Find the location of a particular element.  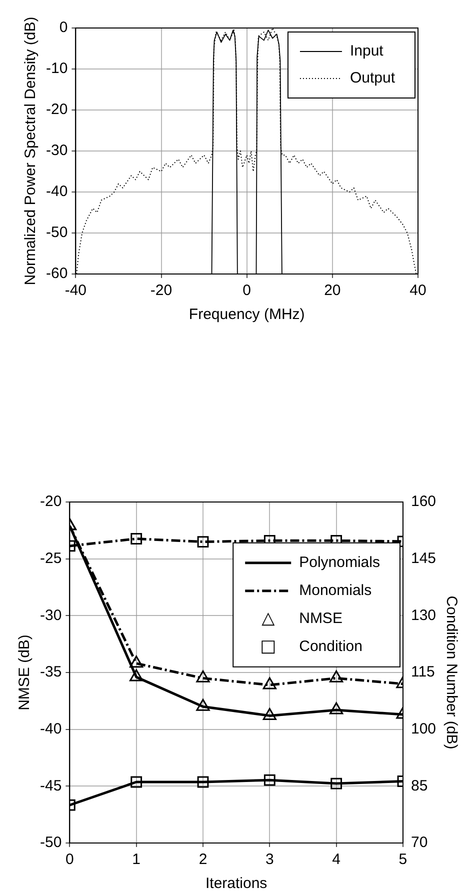

x-tick-label: 3 is located at coordinates (269, 859).